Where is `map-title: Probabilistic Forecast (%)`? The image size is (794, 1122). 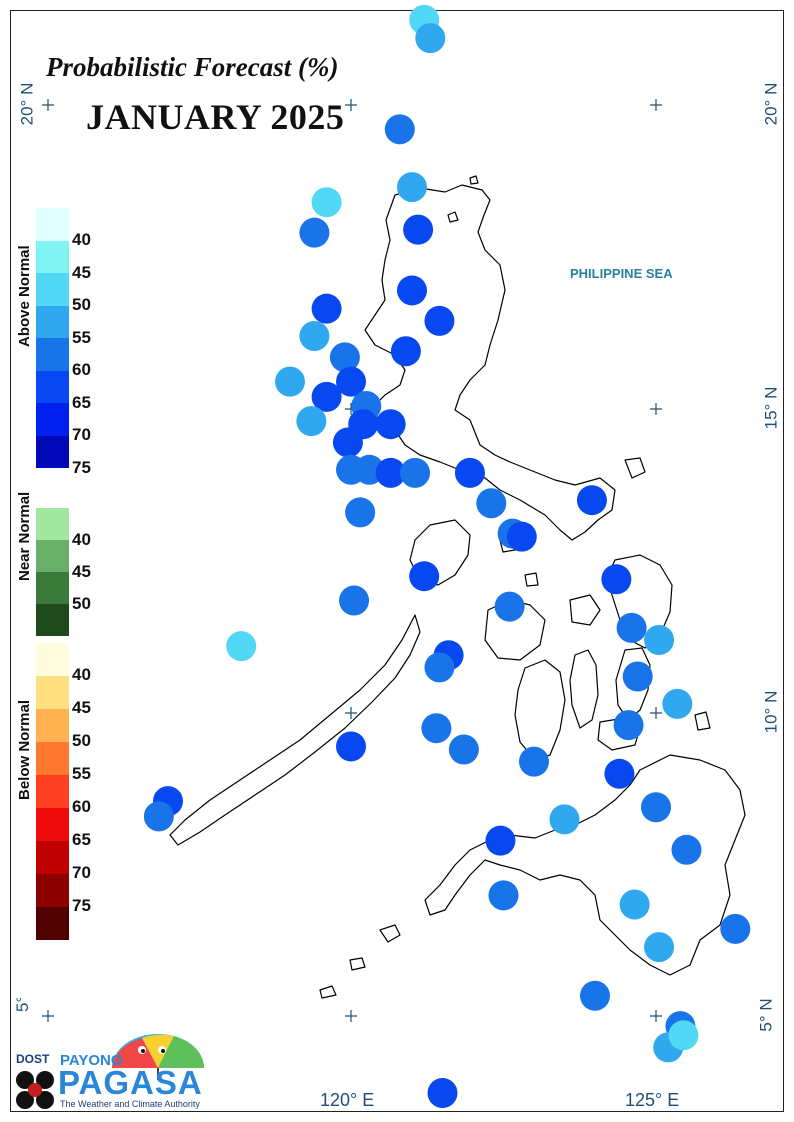
map-title: Probabilistic Forecast (%) is located at coordinates (192, 67).